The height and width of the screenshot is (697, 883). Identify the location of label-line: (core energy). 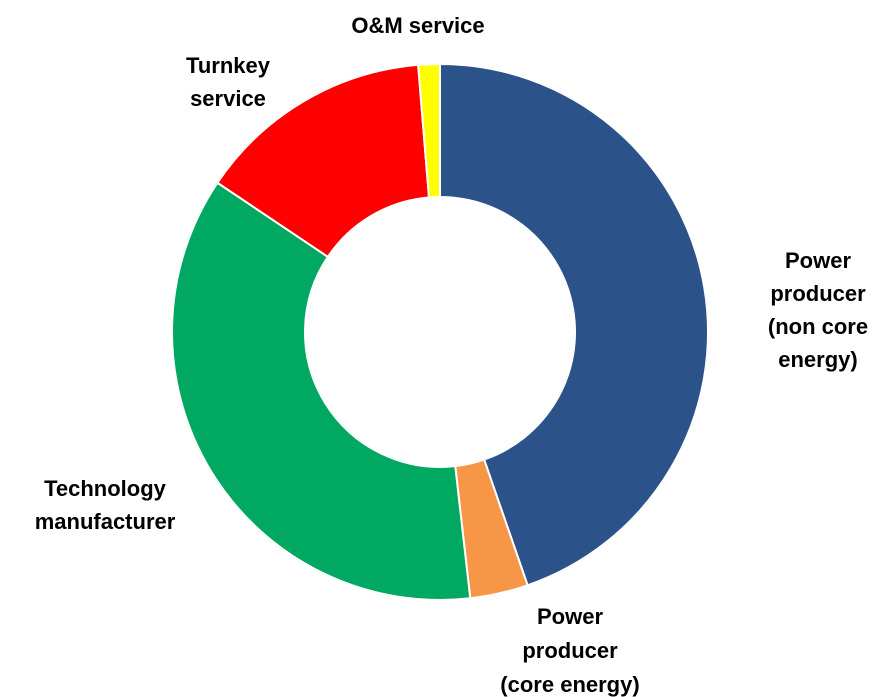
(569, 684).